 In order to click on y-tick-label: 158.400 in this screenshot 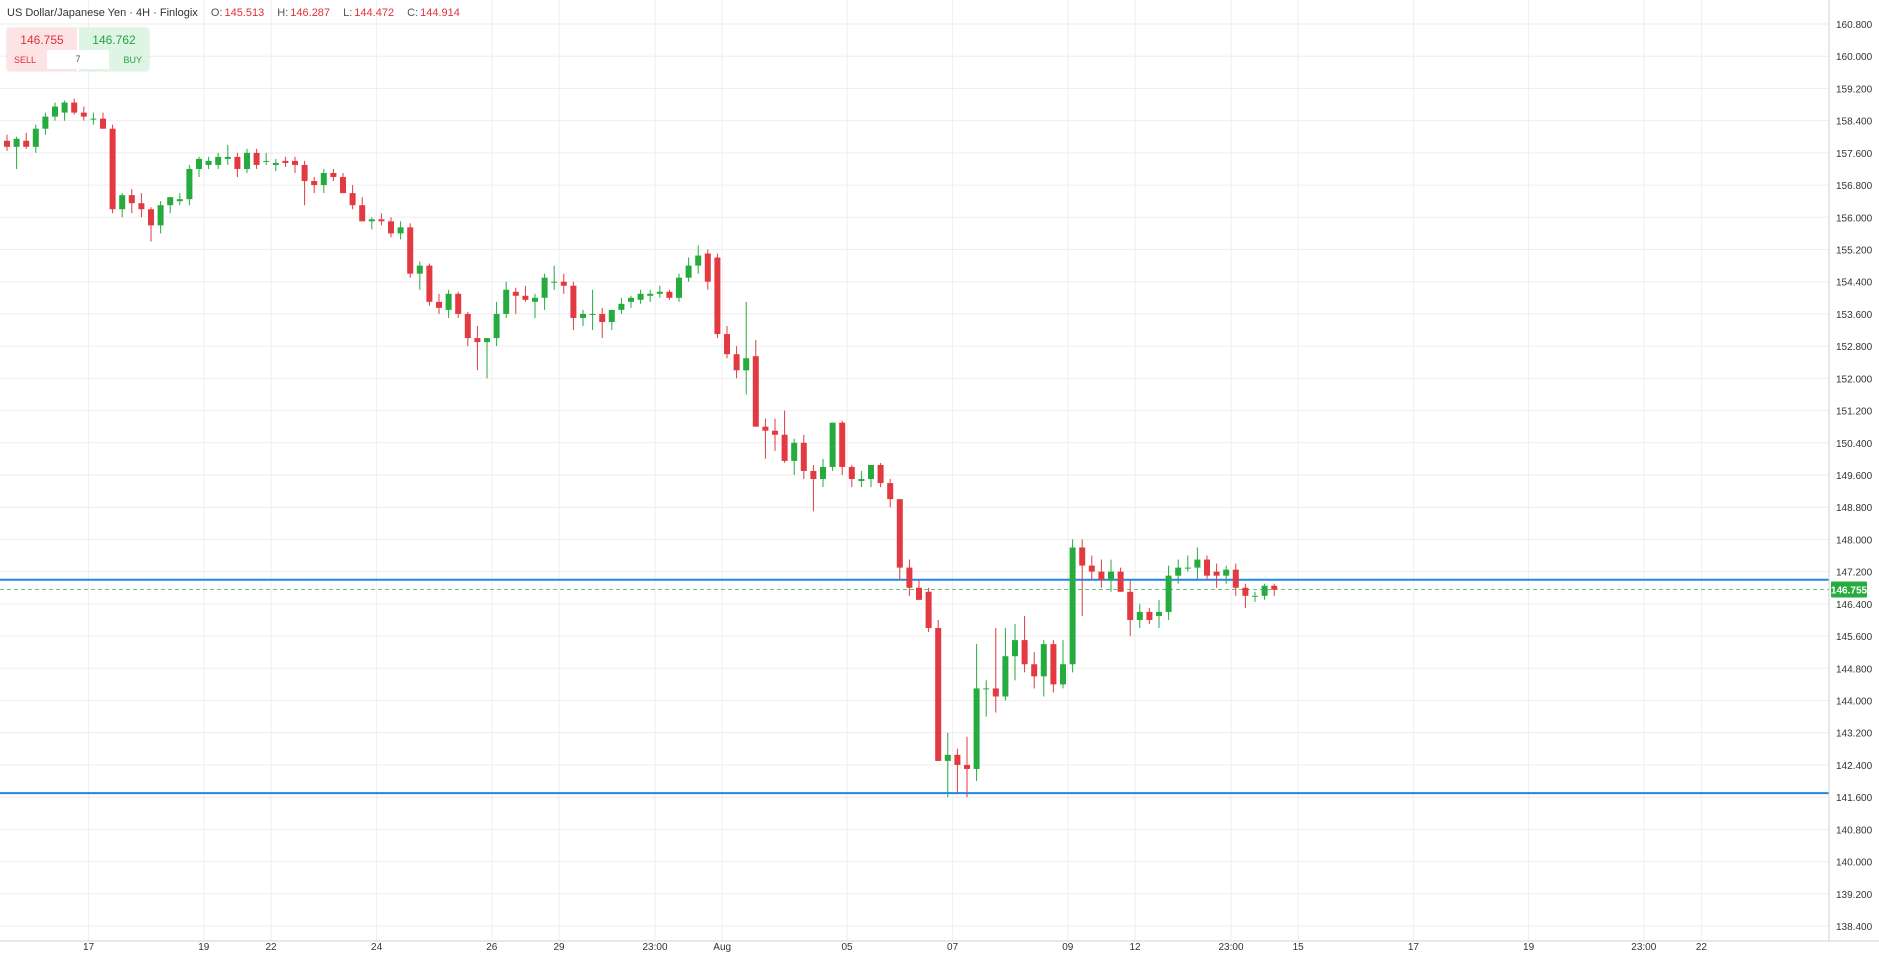, I will do `click(1854, 122)`.